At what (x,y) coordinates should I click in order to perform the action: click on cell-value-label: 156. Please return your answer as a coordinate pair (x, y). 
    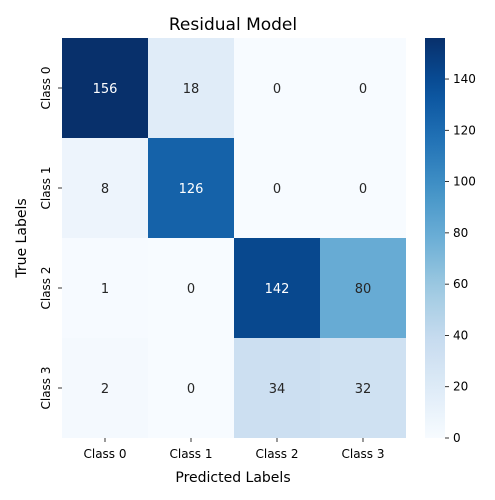
    Looking at the image, I should click on (105, 89).